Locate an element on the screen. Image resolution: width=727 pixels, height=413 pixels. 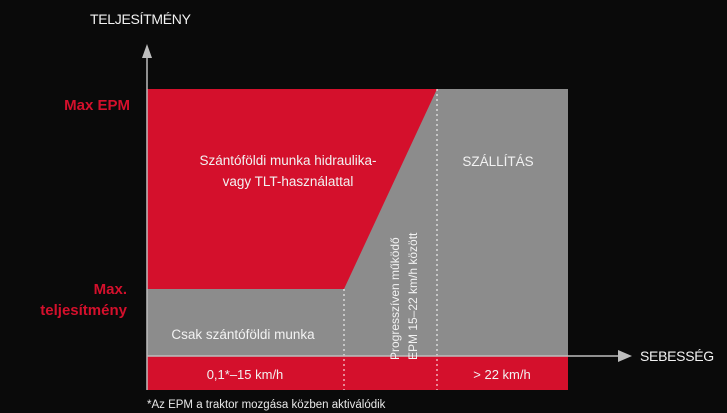
region-progressive-line1: Progresszíven működő is located at coordinates (395, 298).